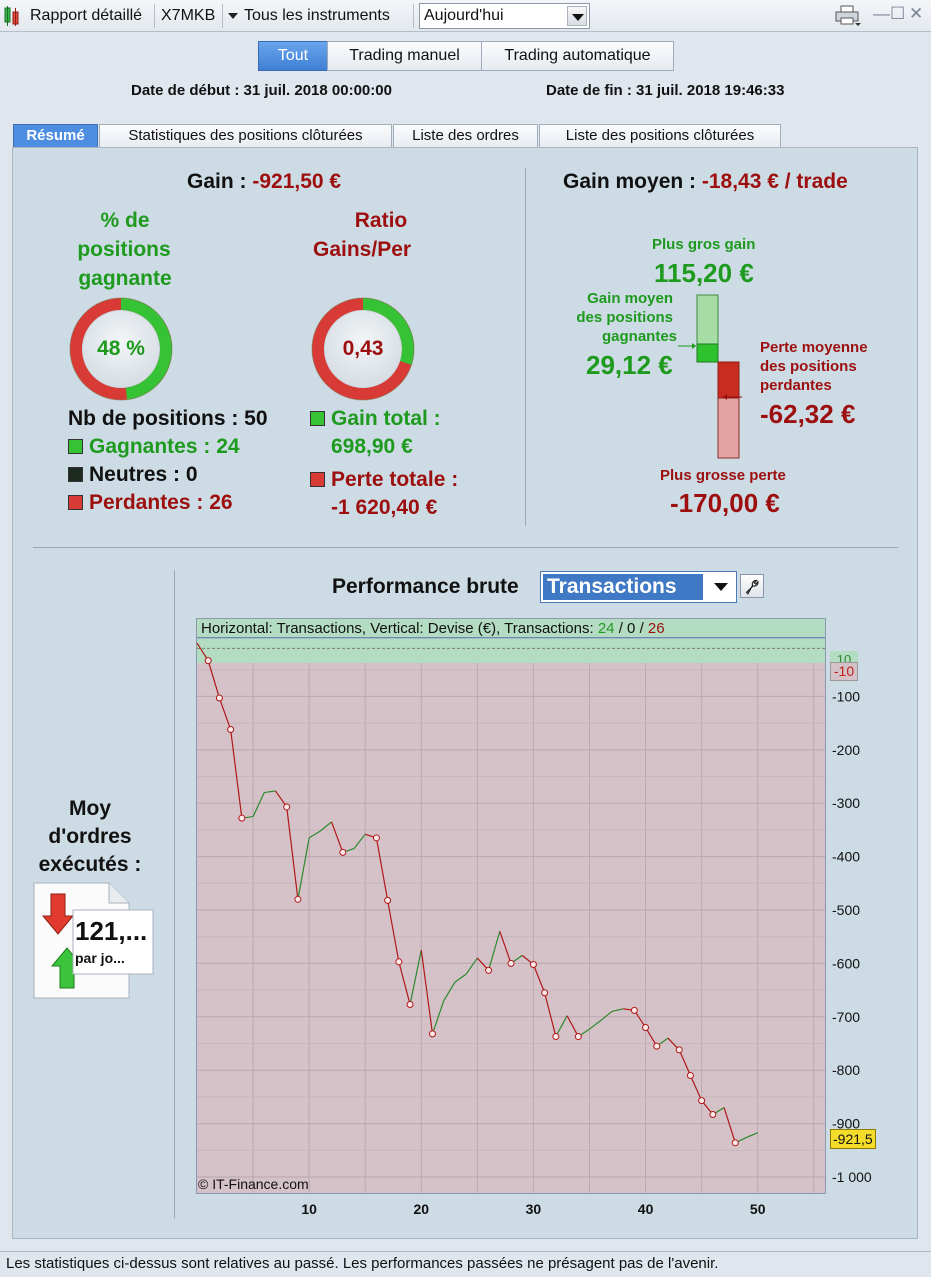 The width and height of the screenshot is (931, 1277). What do you see at coordinates (710, 376) in the screenshot?
I see `gain-loss-bar-graphic` at bounding box center [710, 376].